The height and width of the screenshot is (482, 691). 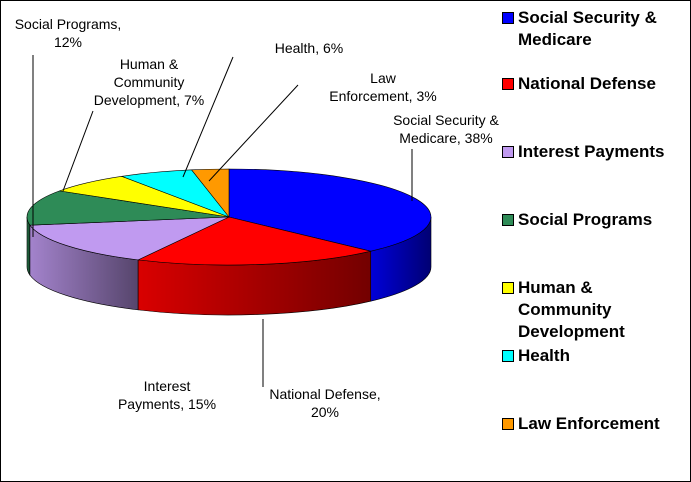 I want to click on legend-swatch-social-programs, so click(x=508, y=220).